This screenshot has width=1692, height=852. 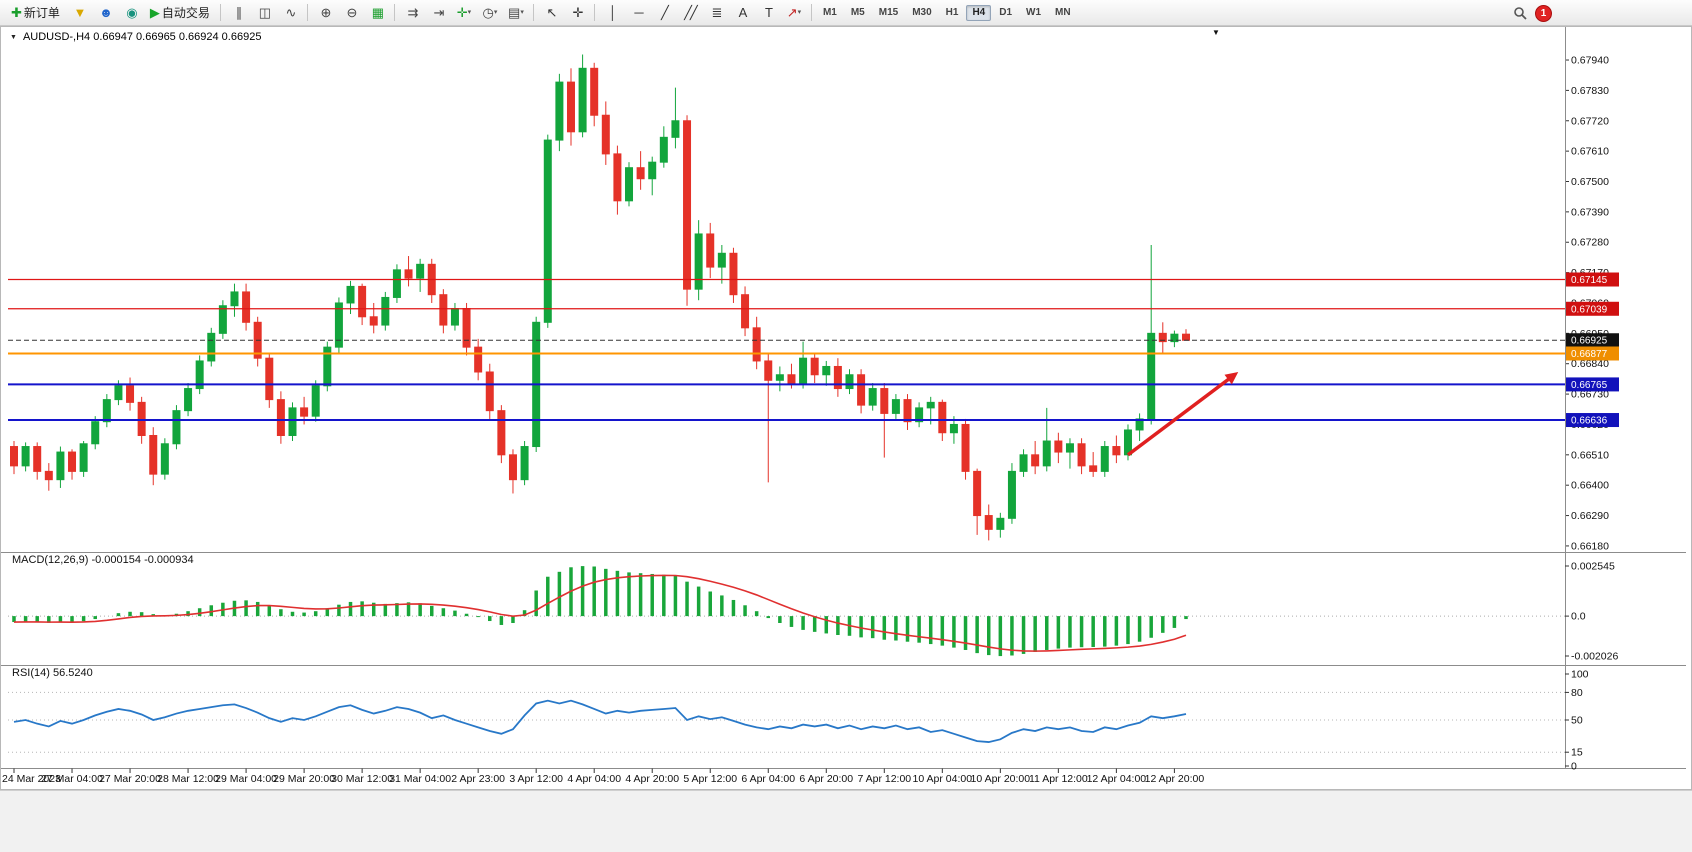 I want to click on zoom-out-icon: ⊖, so click(x=351, y=12).